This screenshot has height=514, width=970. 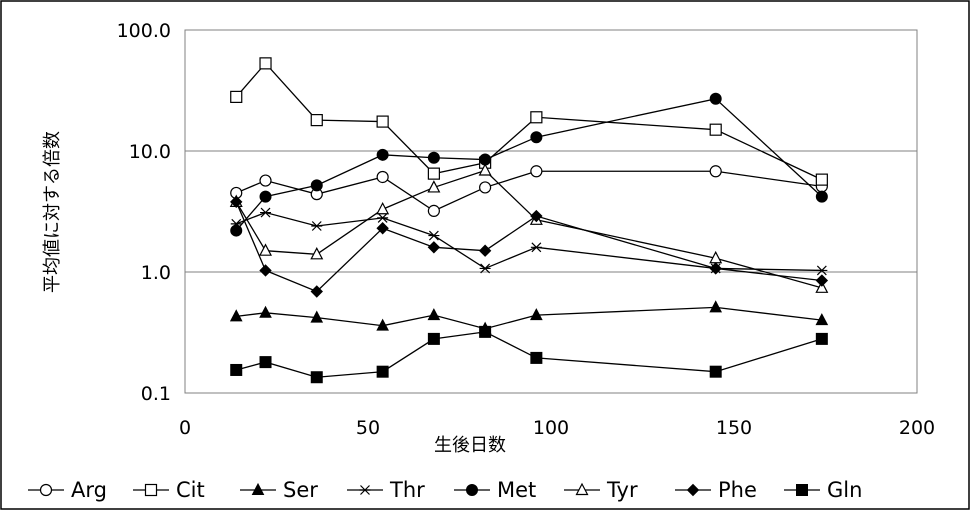 I want to click on x-tick-label: 50, so click(x=368, y=428).